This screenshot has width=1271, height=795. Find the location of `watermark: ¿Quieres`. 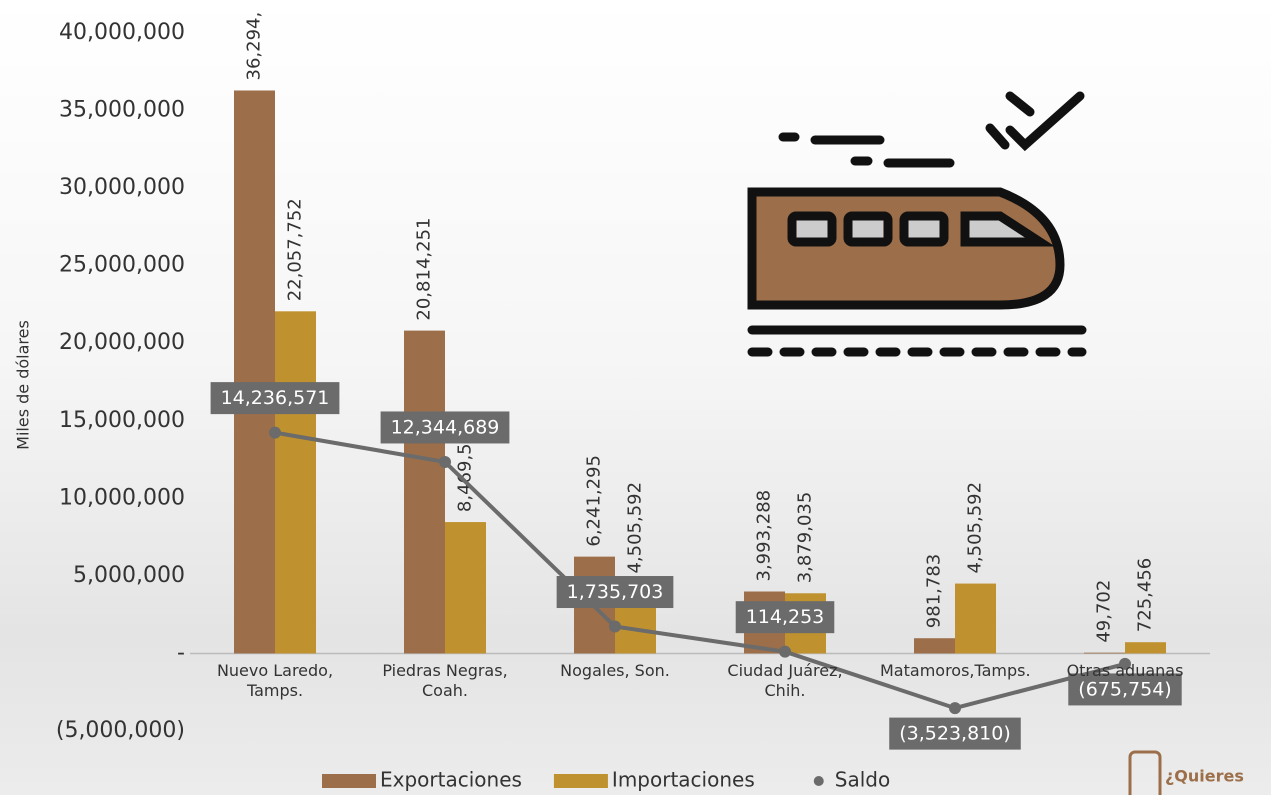

watermark: ¿Quieres is located at coordinates (1204, 776).